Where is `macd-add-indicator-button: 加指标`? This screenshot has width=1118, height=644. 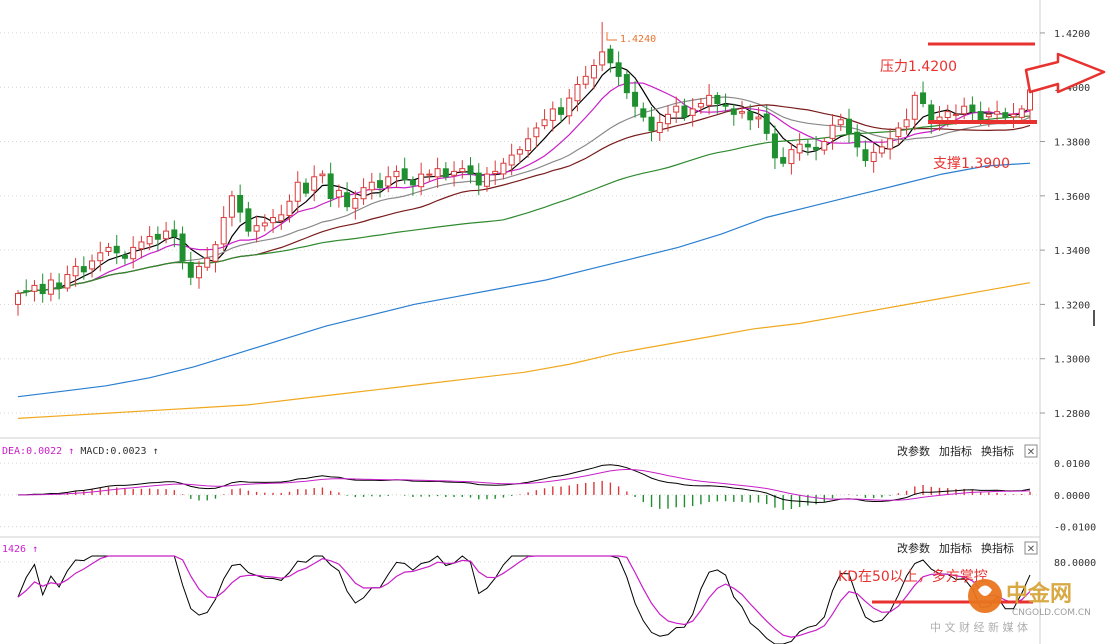
macd-add-indicator-button: 加指标 is located at coordinates (955, 451).